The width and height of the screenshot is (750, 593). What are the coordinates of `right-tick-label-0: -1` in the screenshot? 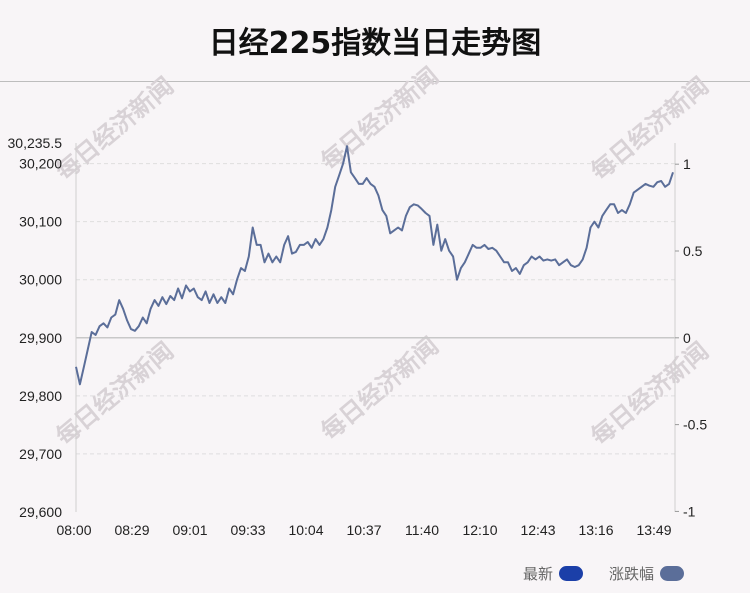 It's located at (689, 511).